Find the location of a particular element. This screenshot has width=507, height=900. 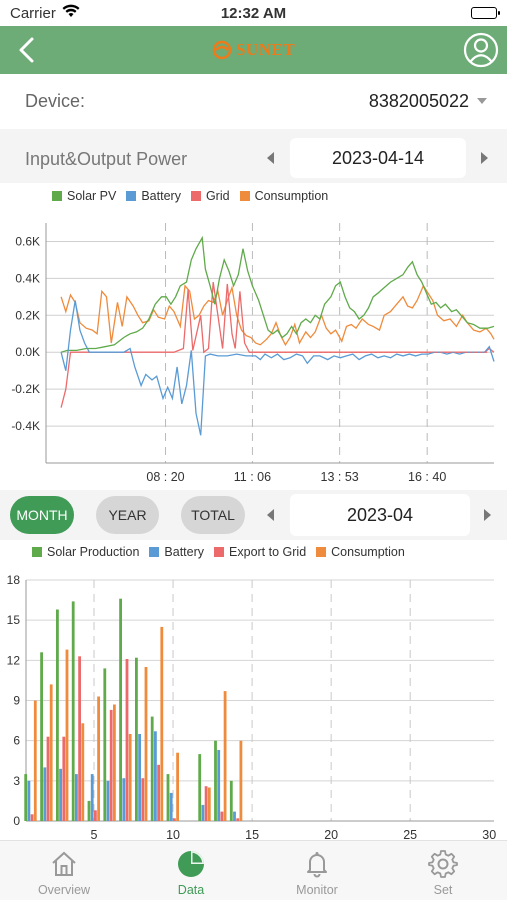

user-profile-button is located at coordinates (481, 50).